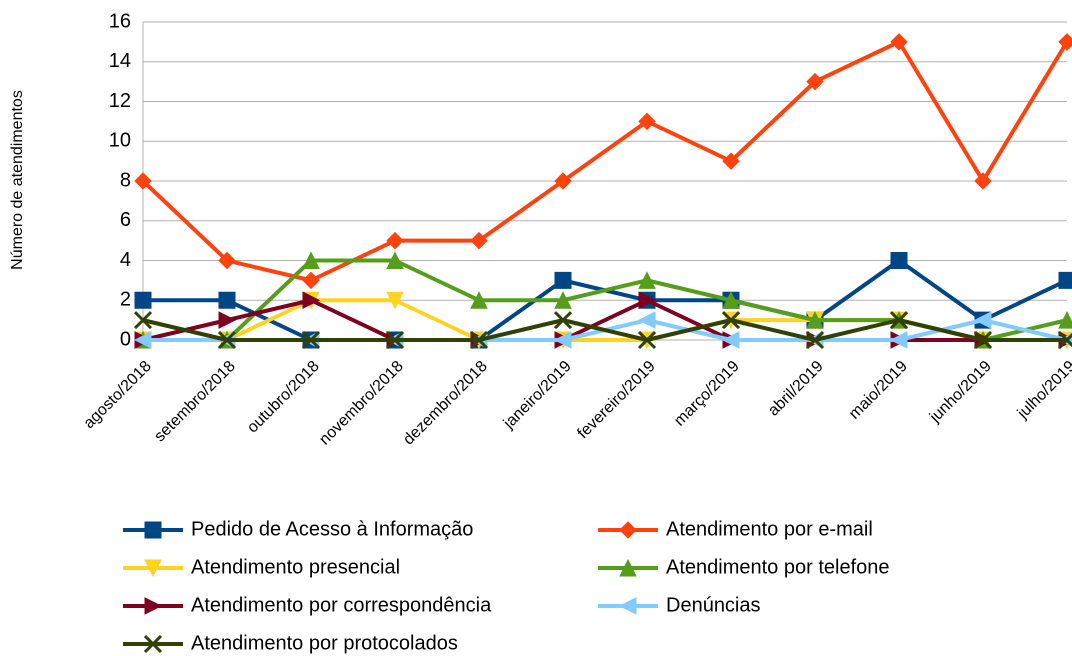 This screenshot has height=656, width=1072. Describe the element at coordinates (295, 567) in the screenshot. I see `legend-label: Atendimento presencial` at that location.